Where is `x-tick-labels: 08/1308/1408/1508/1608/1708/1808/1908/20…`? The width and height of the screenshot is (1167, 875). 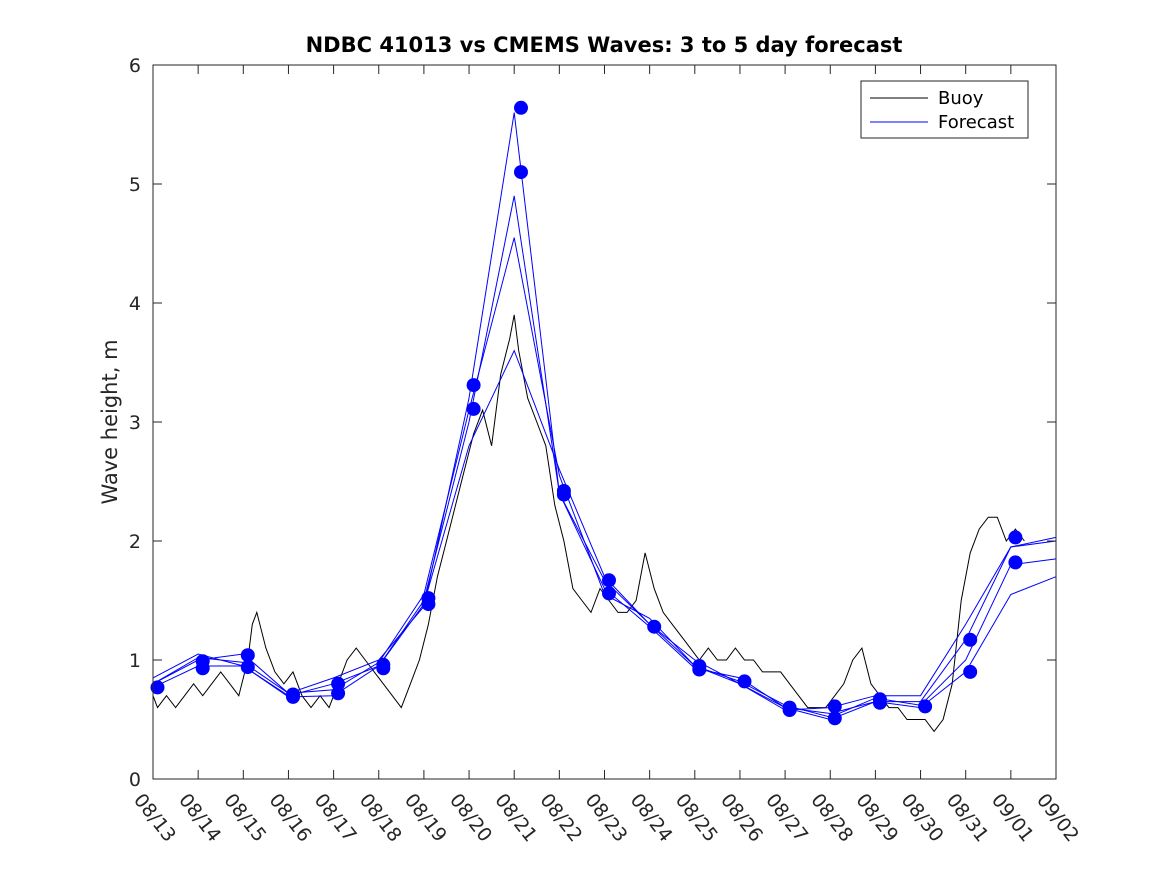 x-tick-labels: 08/1308/1408/1508/1608/1708/1808/1908/20… is located at coordinates (606, 818).